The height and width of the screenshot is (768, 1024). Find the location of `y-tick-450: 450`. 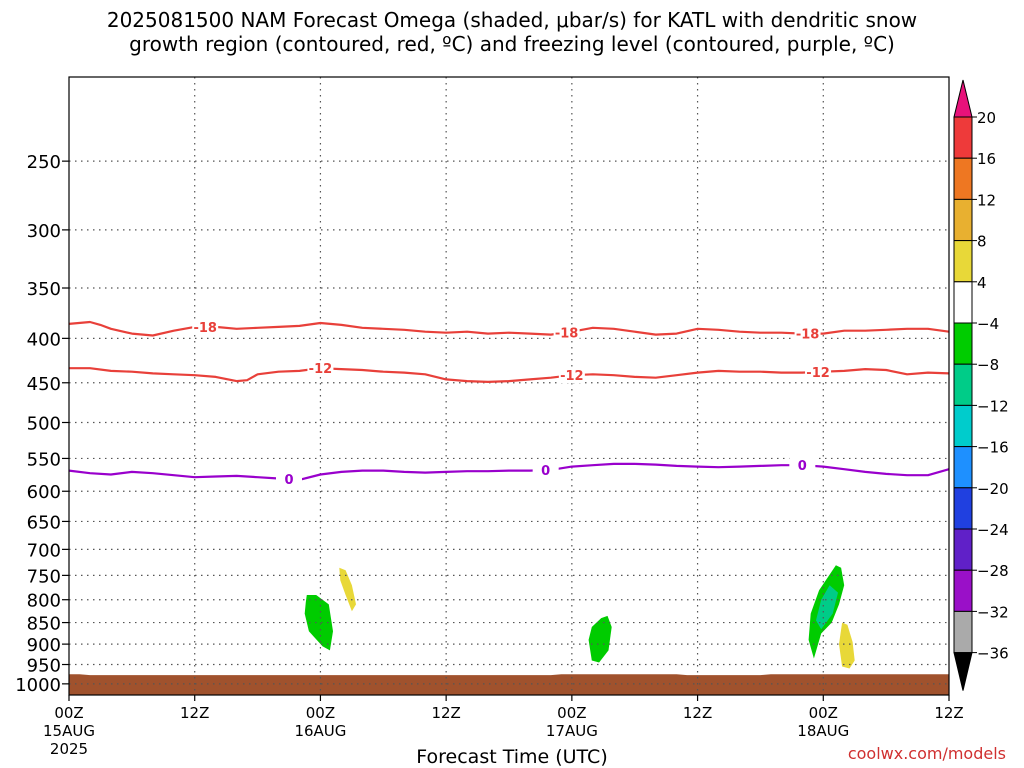

y-tick-450: 450 is located at coordinates (44, 384).